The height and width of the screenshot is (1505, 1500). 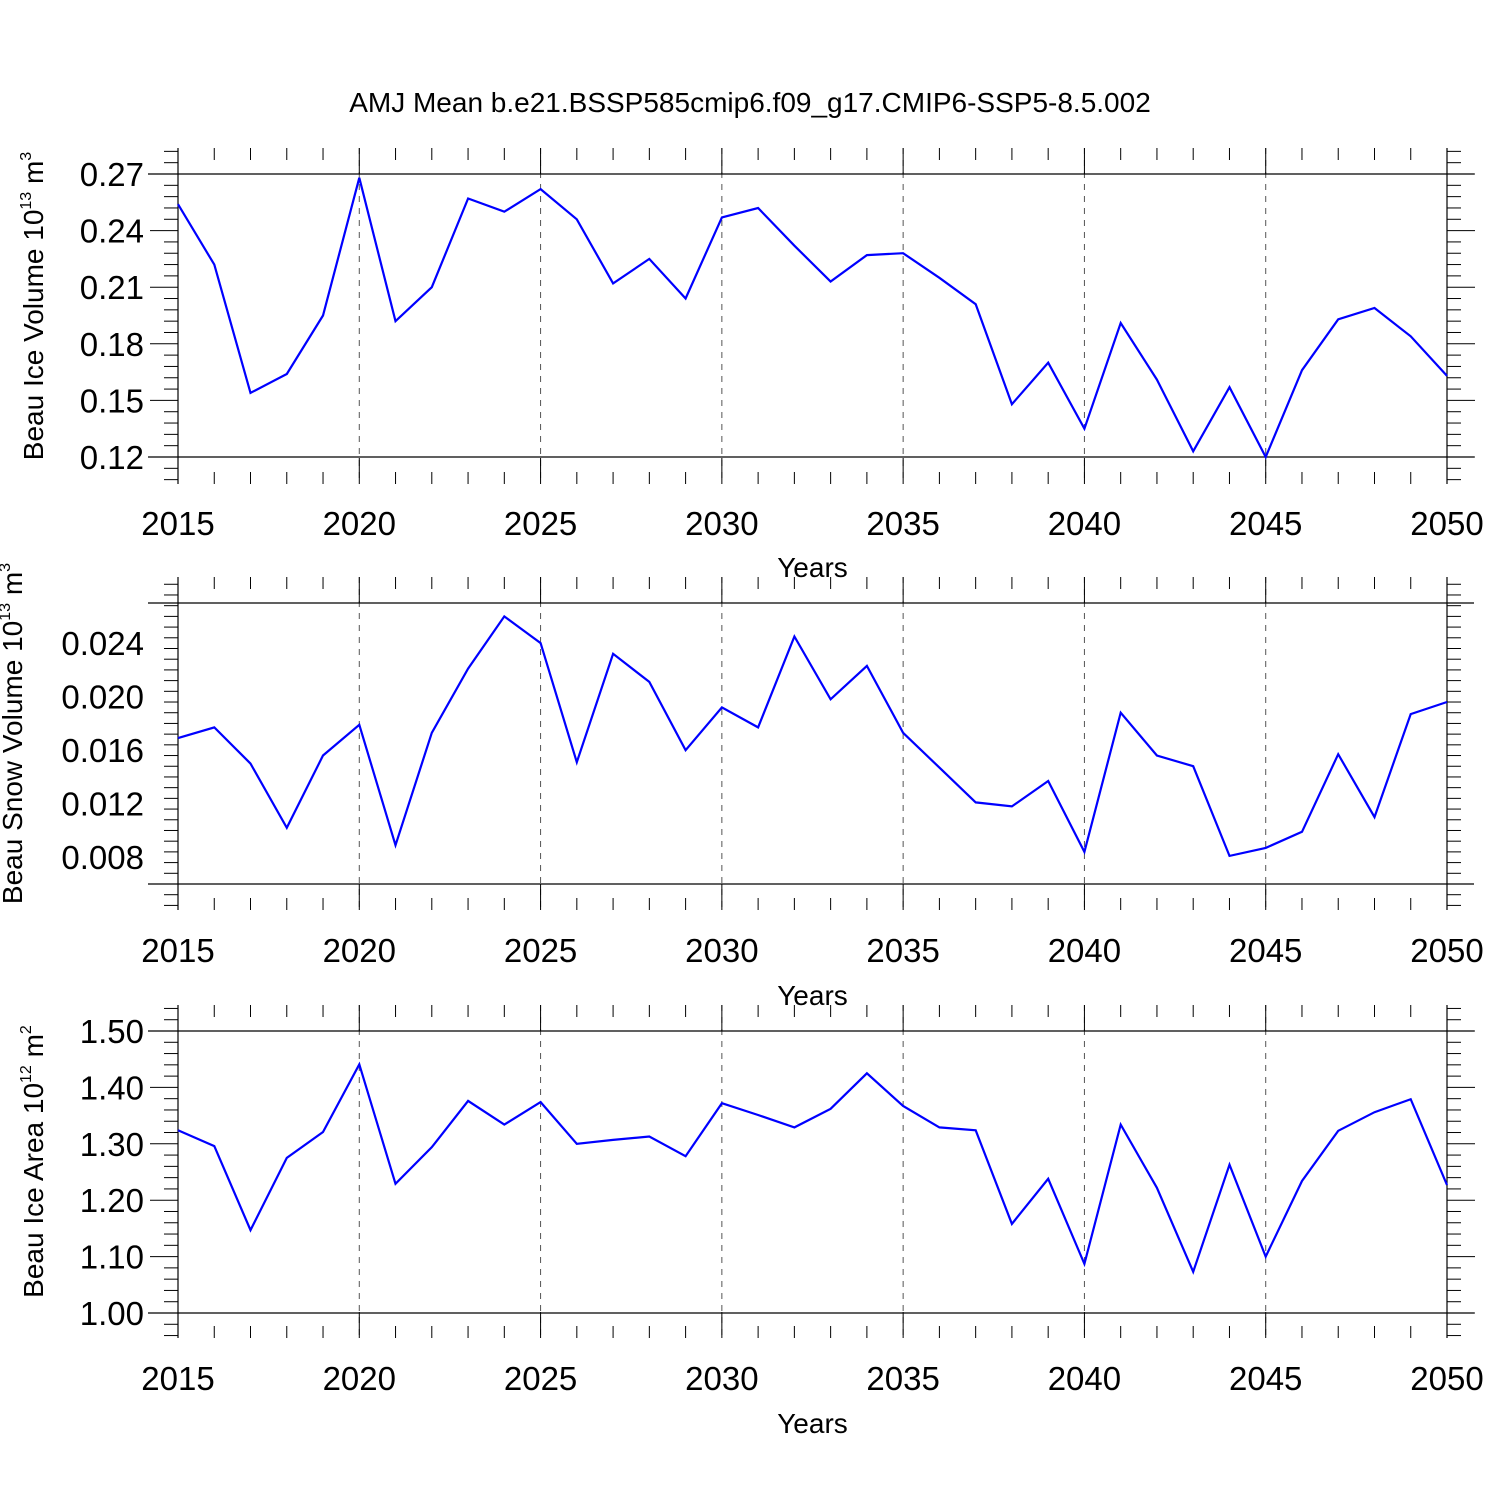 What do you see at coordinates (26, 1074) in the screenshot?
I see `y-axis-title-exponent: 12` at bounding box center [26, 1074].